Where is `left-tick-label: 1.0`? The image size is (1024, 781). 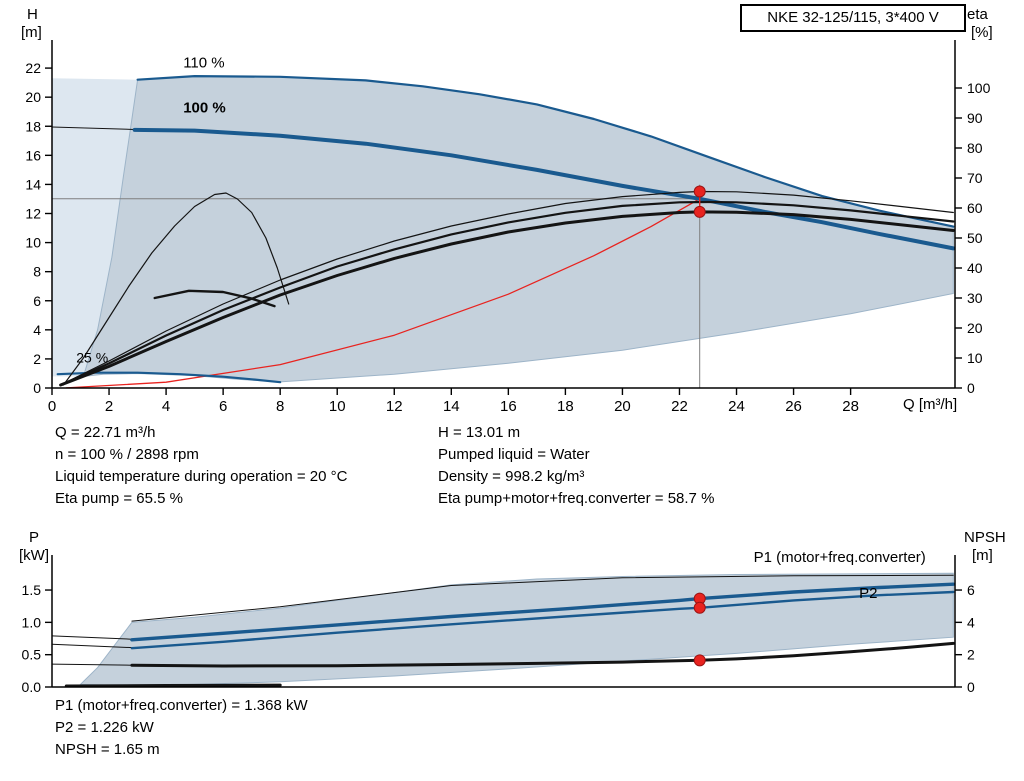
left-tick-label: 1.0 is located at coordinates (32, 622).